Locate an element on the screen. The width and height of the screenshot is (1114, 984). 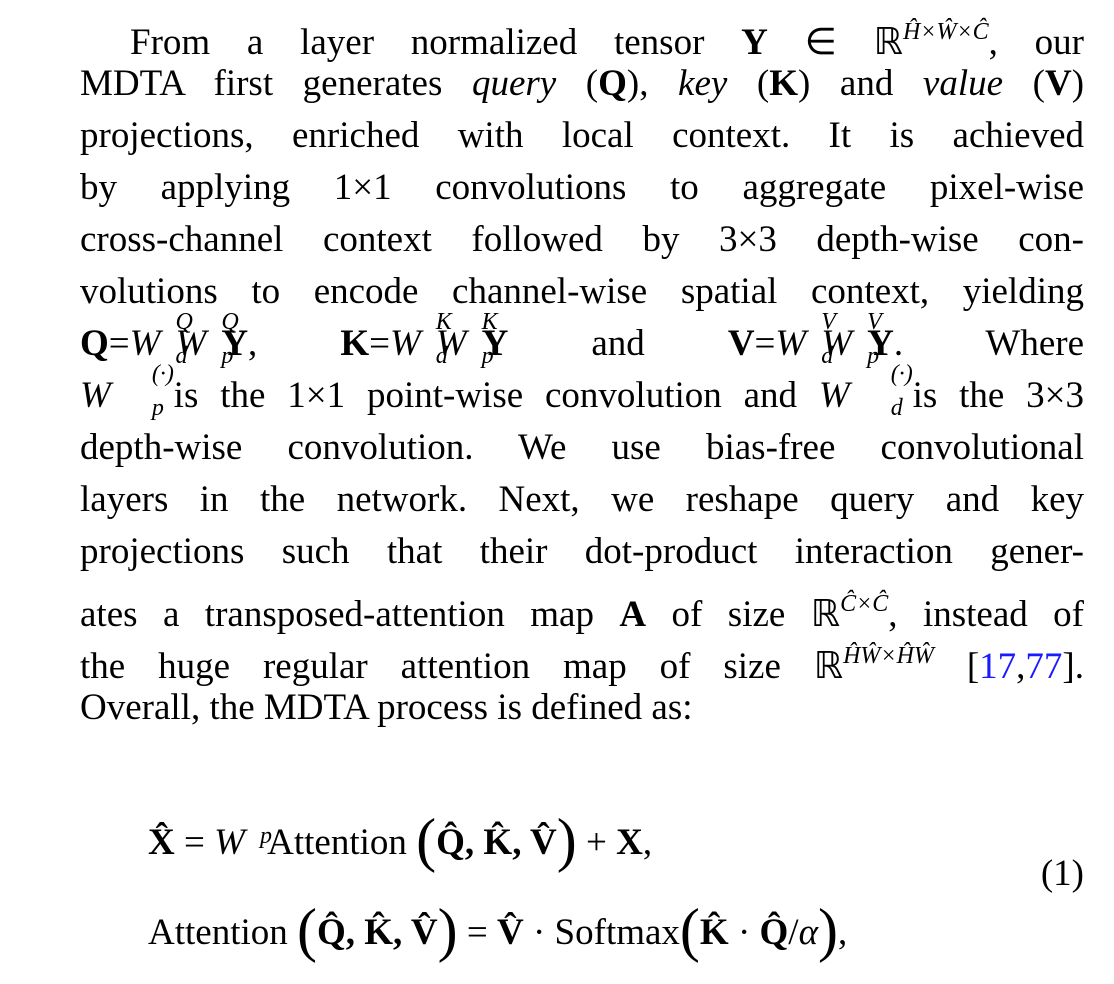
text-run: ]. is located at coordinates (1073, 666).